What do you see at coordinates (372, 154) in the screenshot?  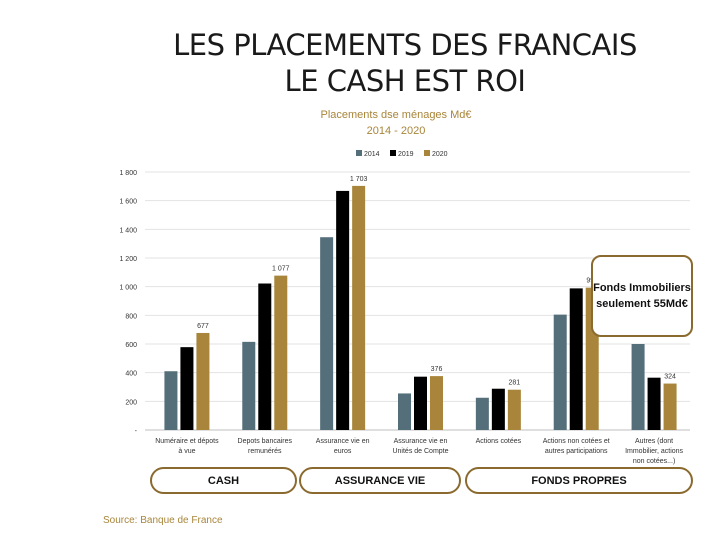 I see `legend-label: 2014` at bounding box center [372, 154].